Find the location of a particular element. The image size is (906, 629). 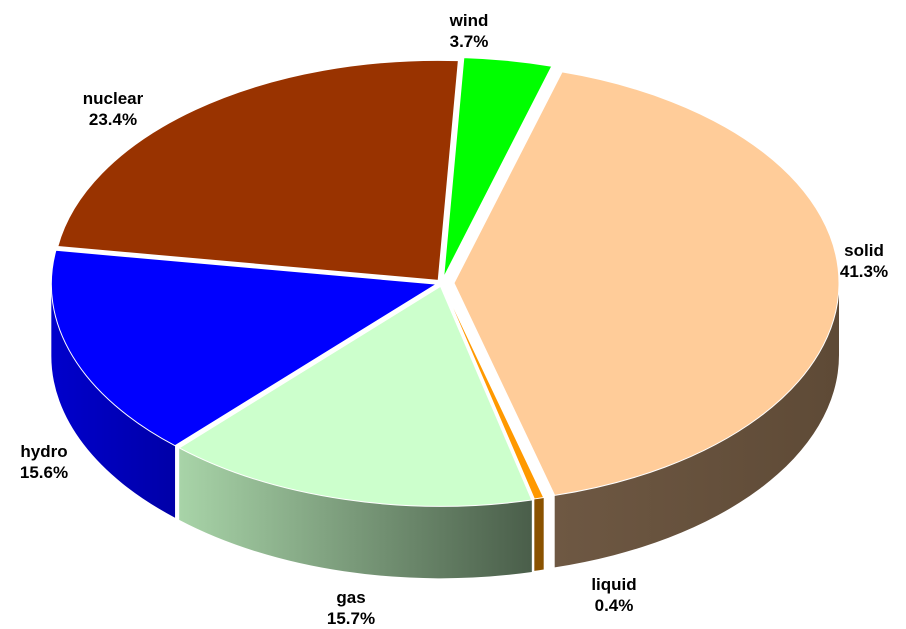

slice-percent-gas: 15.7% is located at coordinates (351, 618).